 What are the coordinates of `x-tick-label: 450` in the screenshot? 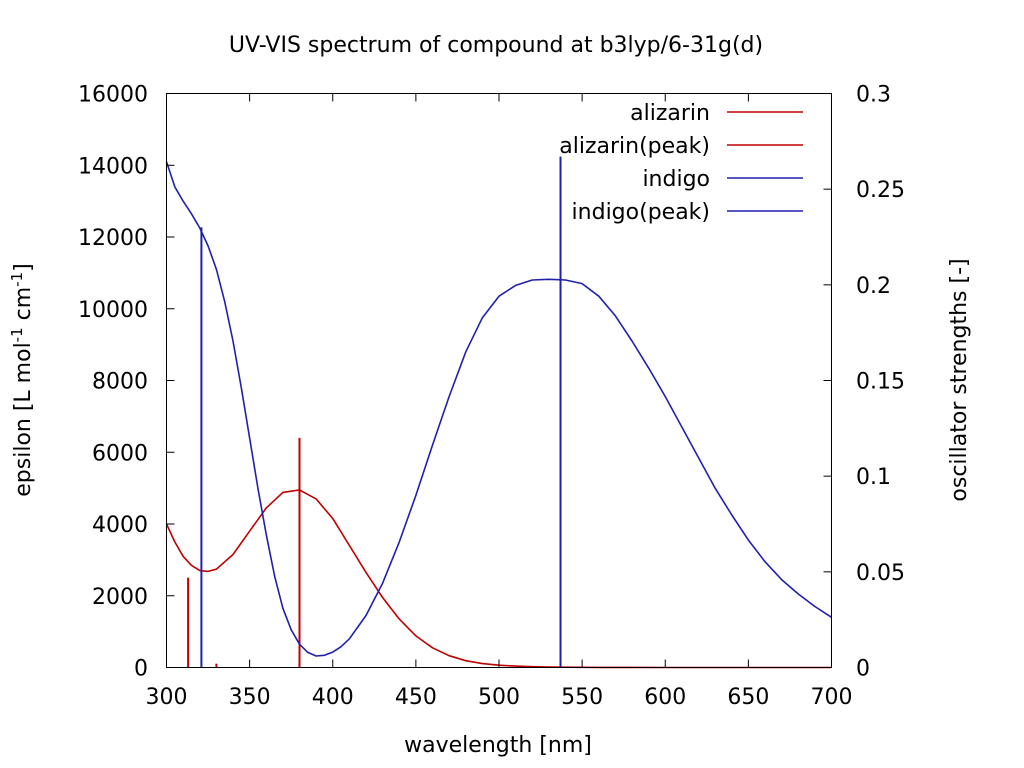 It's located at (416, 697).